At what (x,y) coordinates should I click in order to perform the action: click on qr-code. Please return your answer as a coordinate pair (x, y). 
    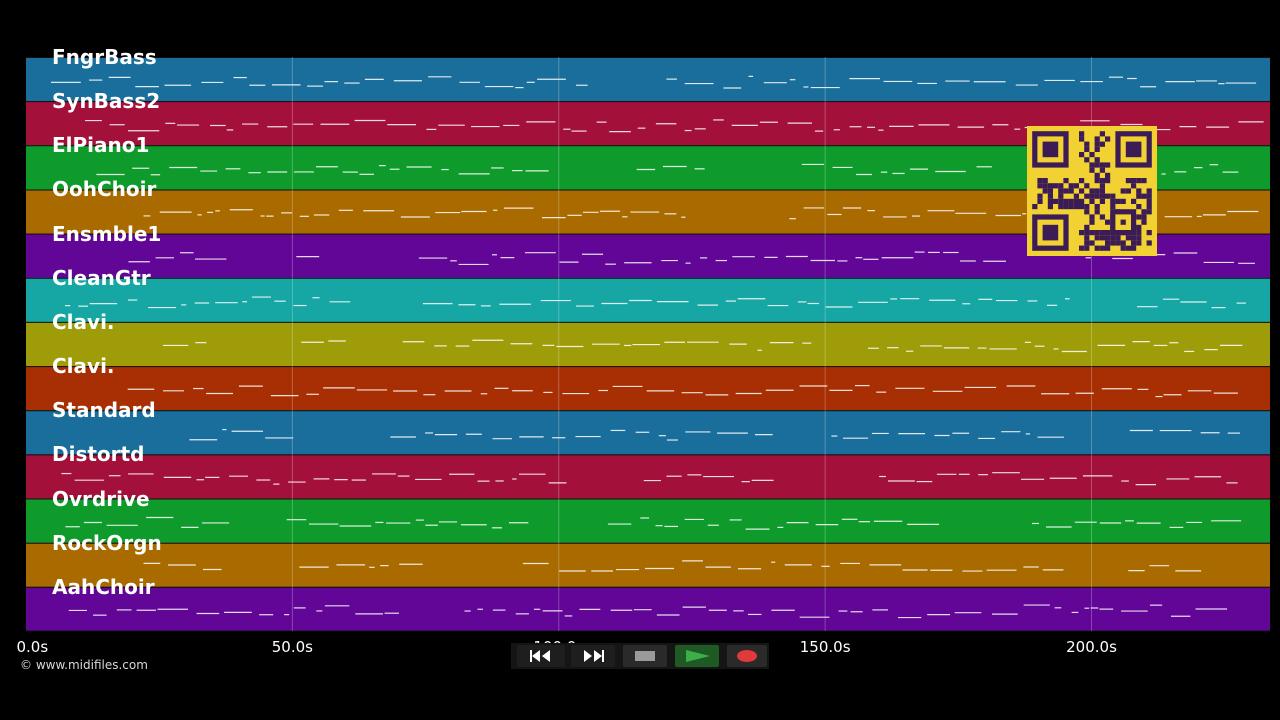
    Looking at the image, I should click on (1092, 191).